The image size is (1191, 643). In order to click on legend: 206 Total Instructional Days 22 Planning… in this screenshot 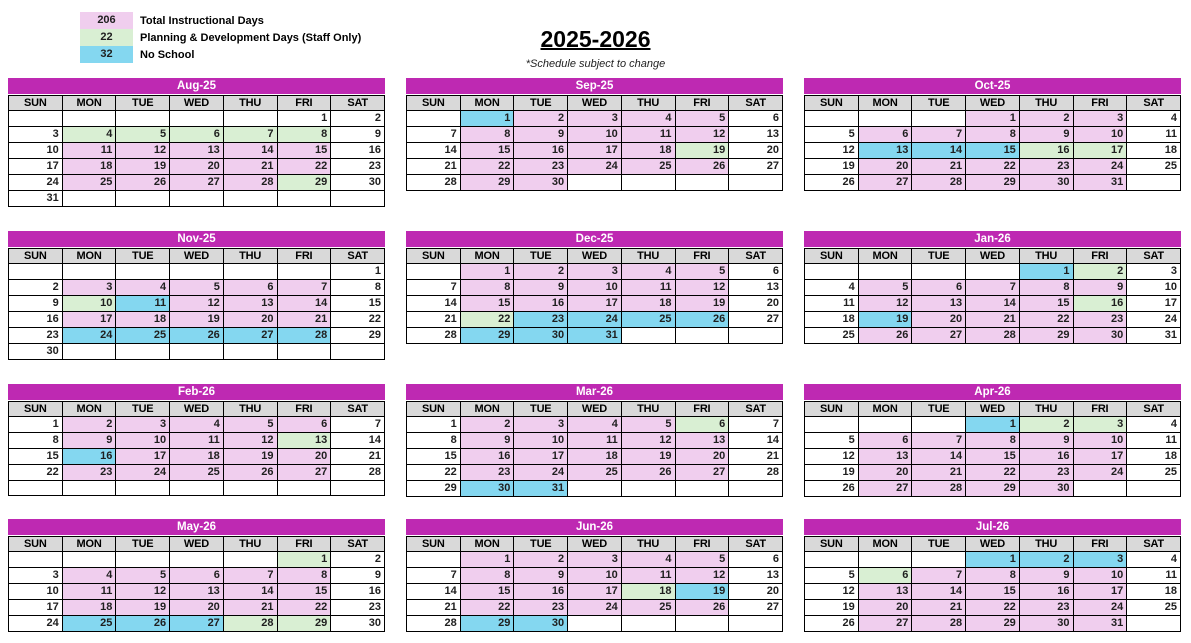, I will do `click(220, 37)`.